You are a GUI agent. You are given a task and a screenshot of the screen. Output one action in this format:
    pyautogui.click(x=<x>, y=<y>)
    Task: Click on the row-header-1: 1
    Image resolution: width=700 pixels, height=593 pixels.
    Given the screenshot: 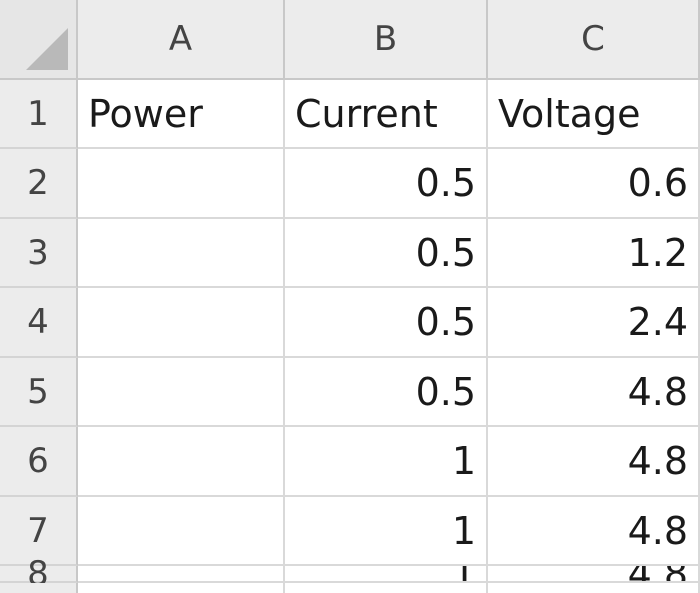 What is the action you would take?
    pyautogui.click(x=39, y=114)
    